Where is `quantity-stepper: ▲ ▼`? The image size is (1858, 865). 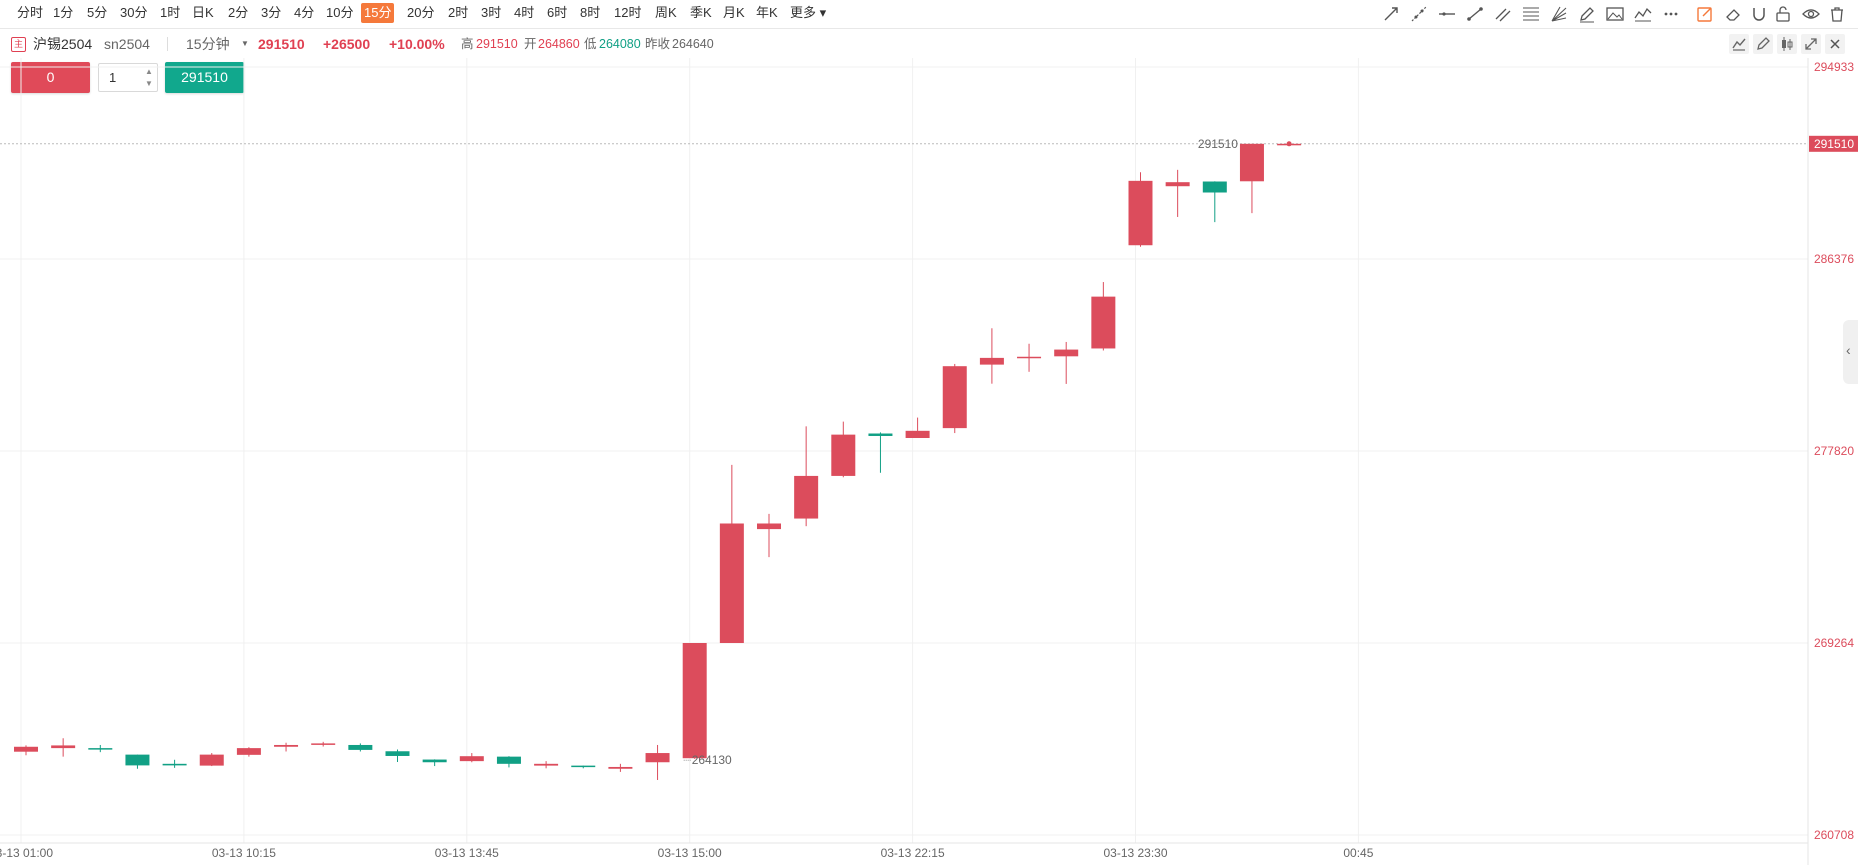
quantity-stepper: ▲ ▼ is located at coordinates (128, 77).